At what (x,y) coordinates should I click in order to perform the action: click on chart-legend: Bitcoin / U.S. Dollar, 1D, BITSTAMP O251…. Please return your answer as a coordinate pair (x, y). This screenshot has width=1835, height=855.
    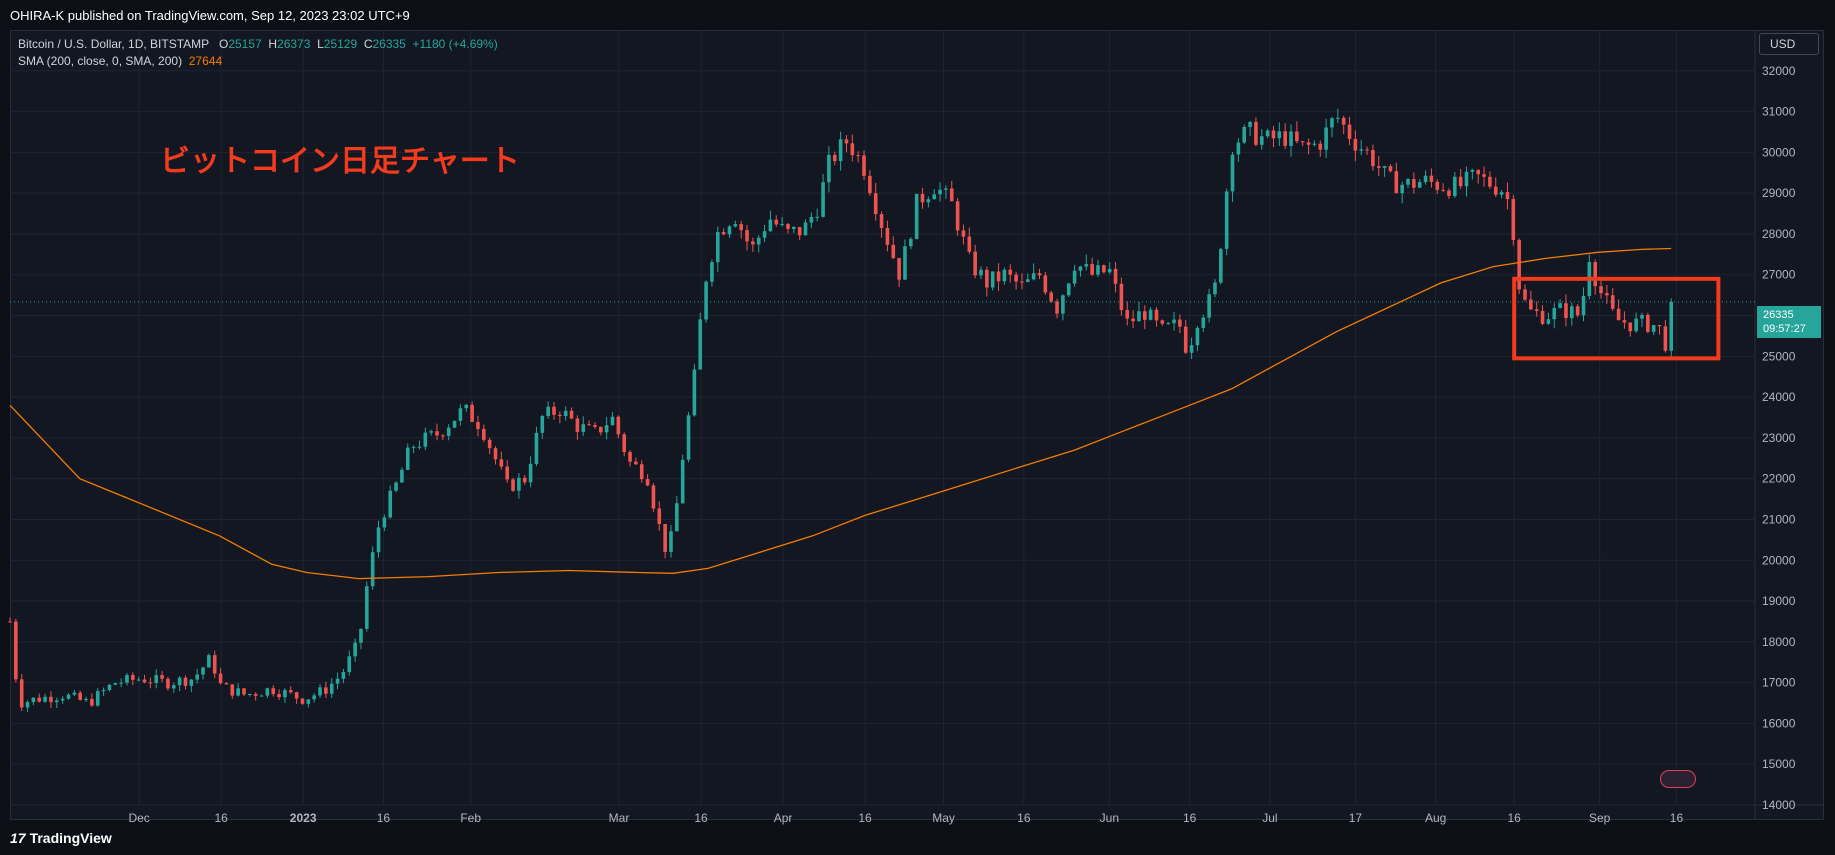
    Looking at the image, I should click on (258, 53).